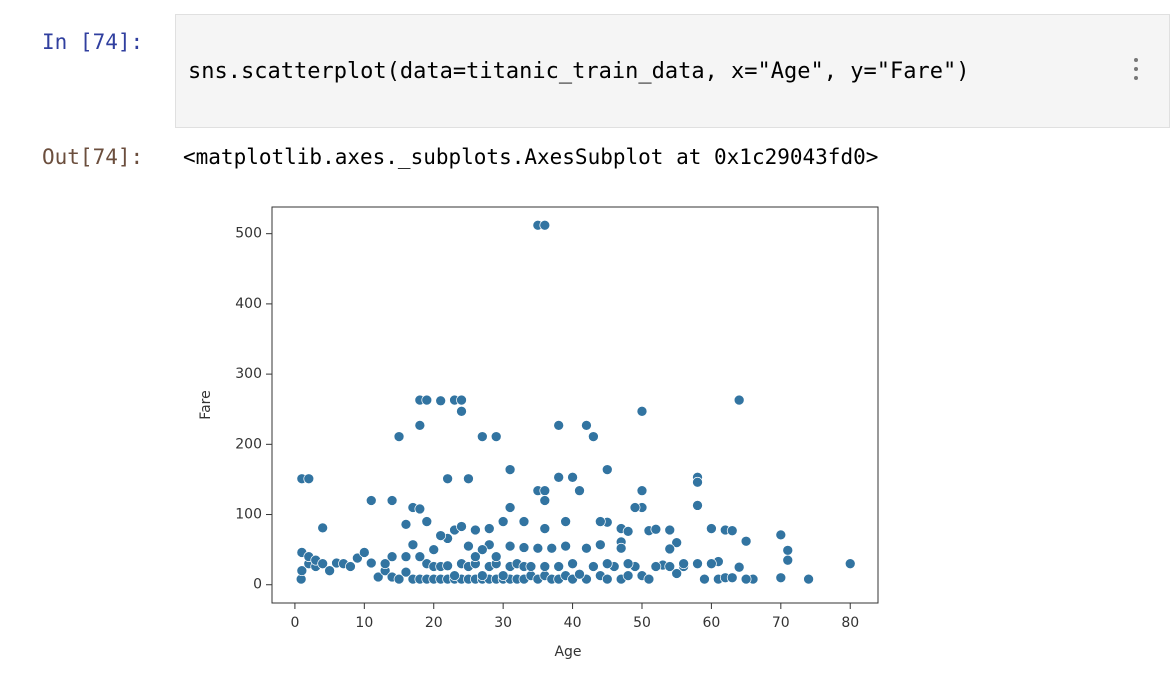 The height and width of the screenshot is (682, 1170). What do you see at coordinates (364, 623) in the screenshot?
I see `x-tick-label: 10` at bounding box center [364, 623].